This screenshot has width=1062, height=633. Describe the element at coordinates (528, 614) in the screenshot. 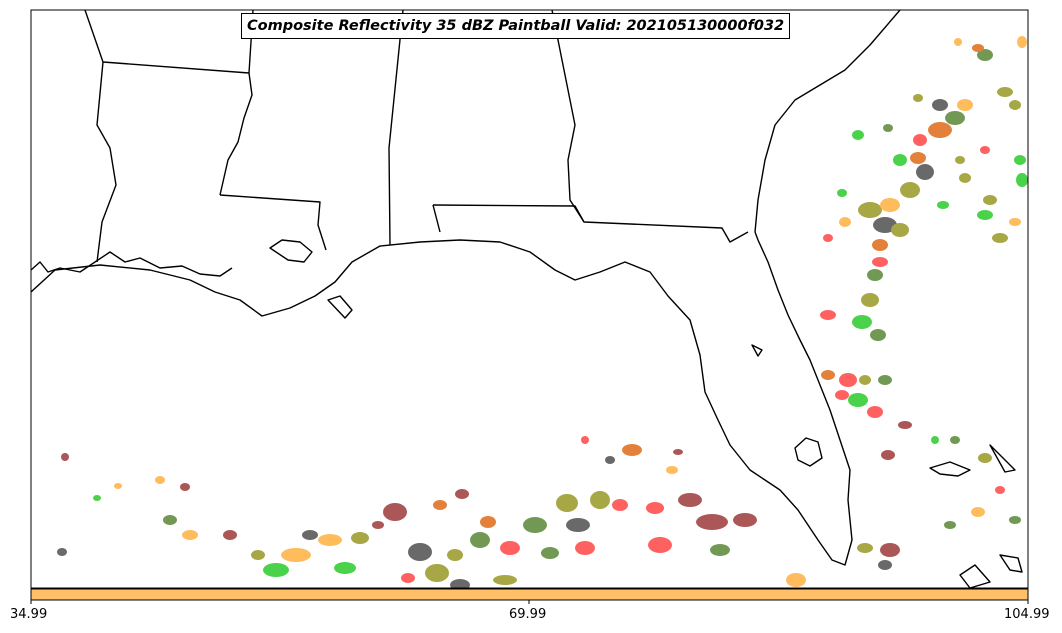

I see `colorbar-tick-label-mid: 69.99` at that location.